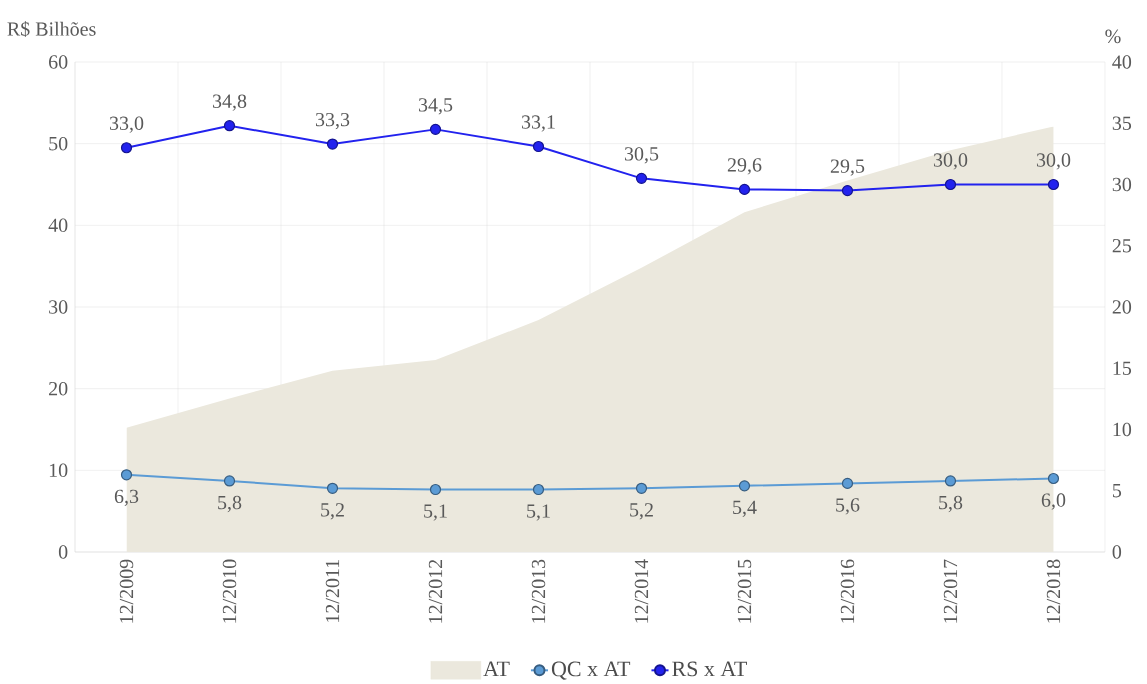 This screenshot has height=684, width=1147. What do you see at coordinates (58, 143) in the screenshot?
I see `y-tick-label: 50` at bounding box center [58, 143].